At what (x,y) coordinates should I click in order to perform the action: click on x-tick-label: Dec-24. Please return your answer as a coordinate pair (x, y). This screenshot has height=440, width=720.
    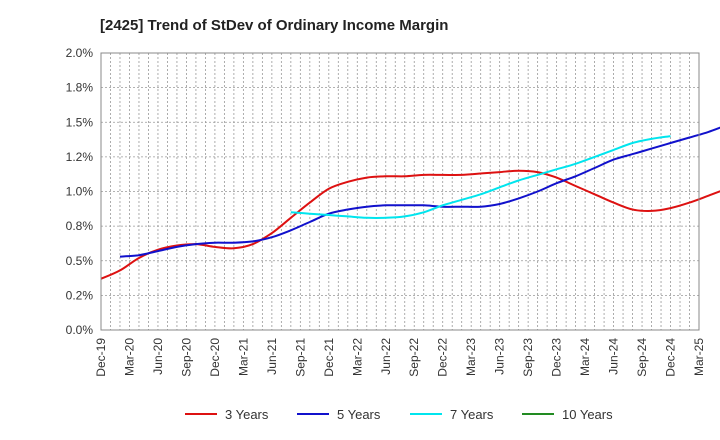
    Looking at the image, I should click on (671, 357).